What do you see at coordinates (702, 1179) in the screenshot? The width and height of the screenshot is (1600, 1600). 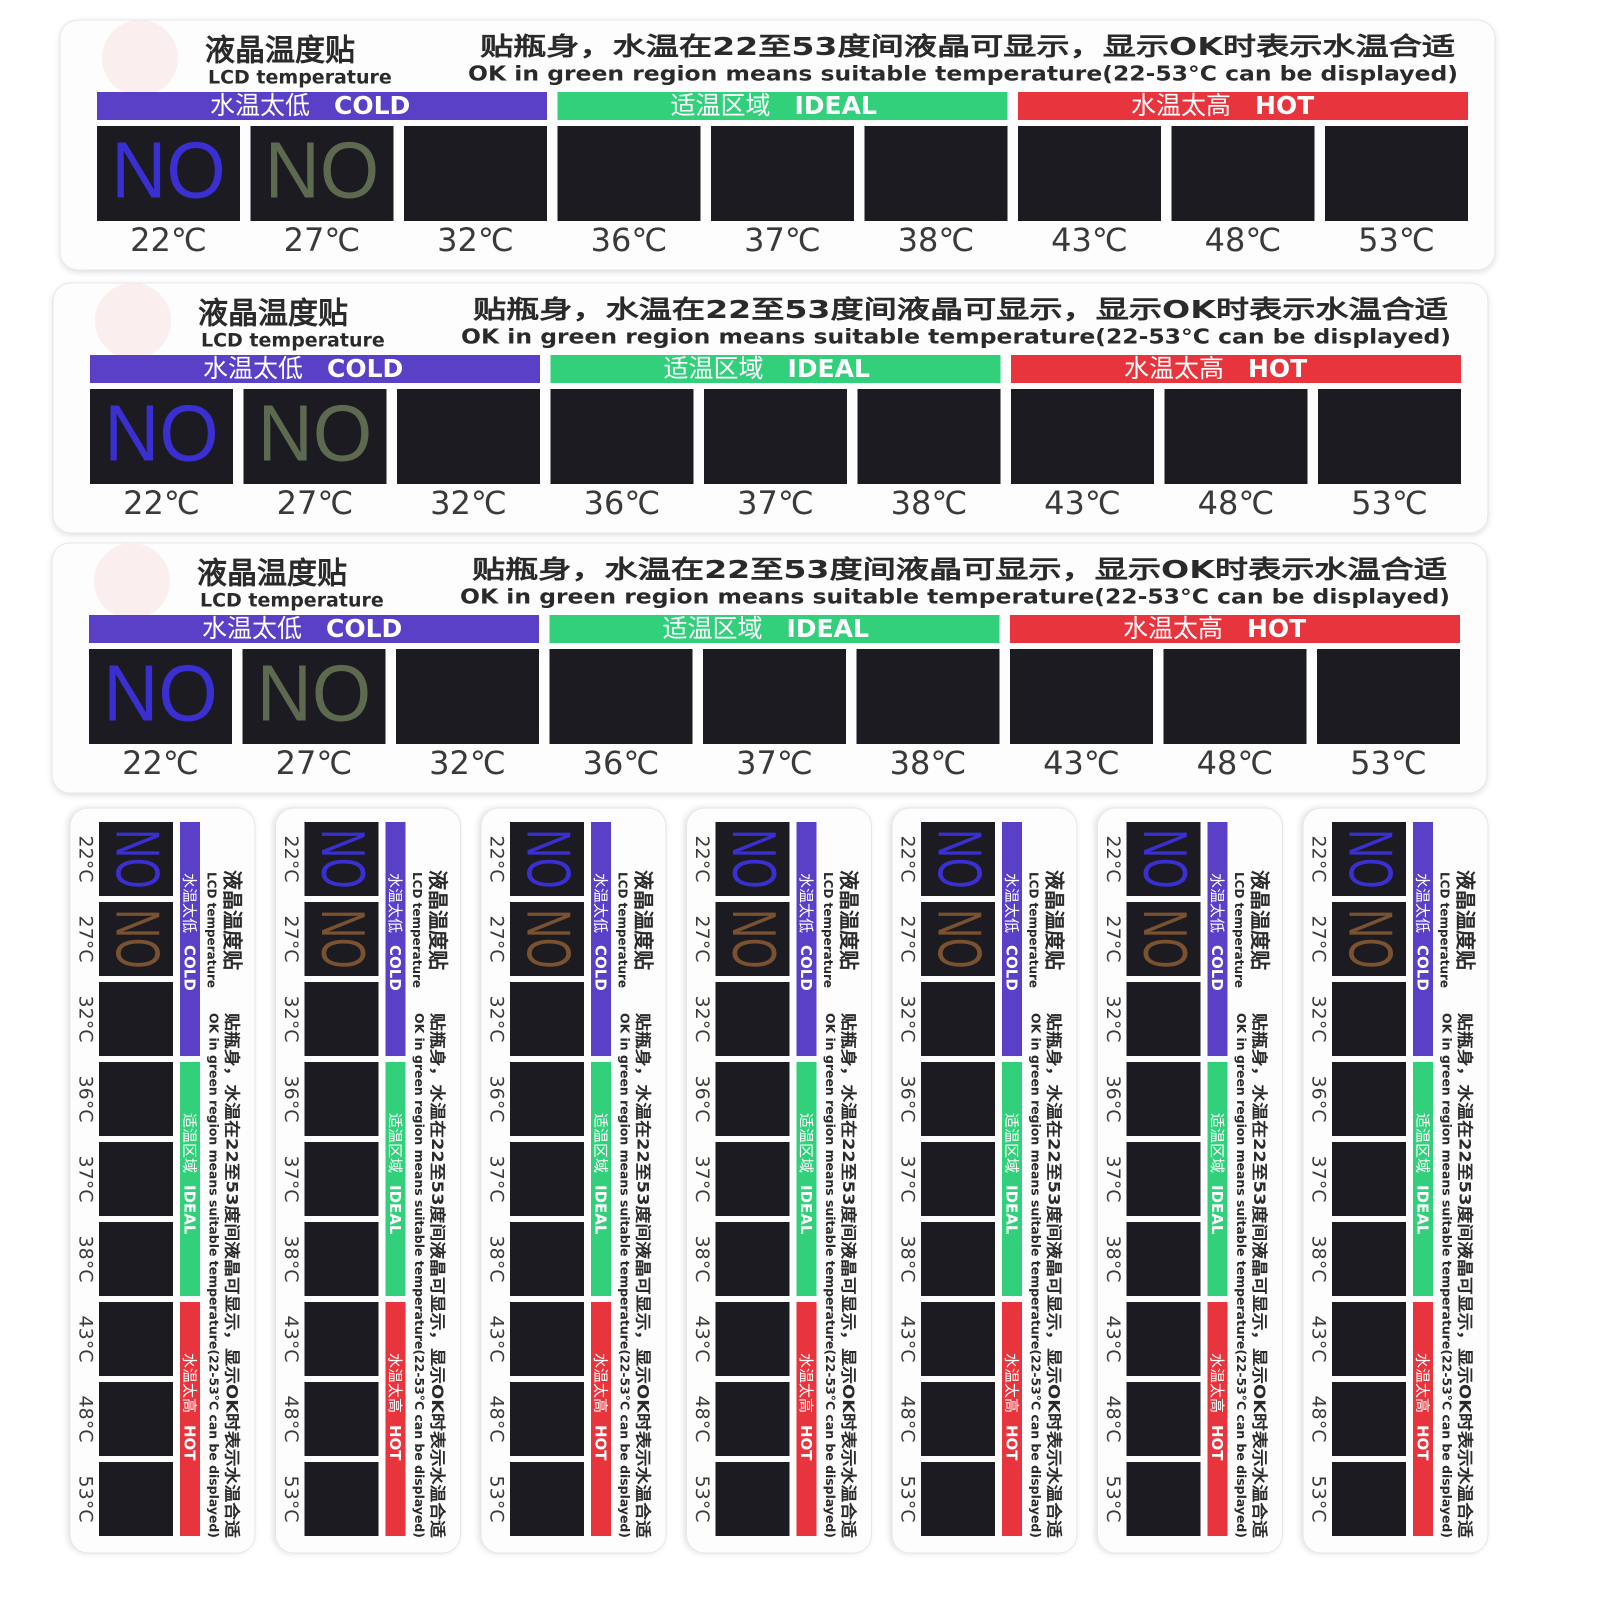 I see `temperature-label: 37°C` at bounding box center [702, 1179].